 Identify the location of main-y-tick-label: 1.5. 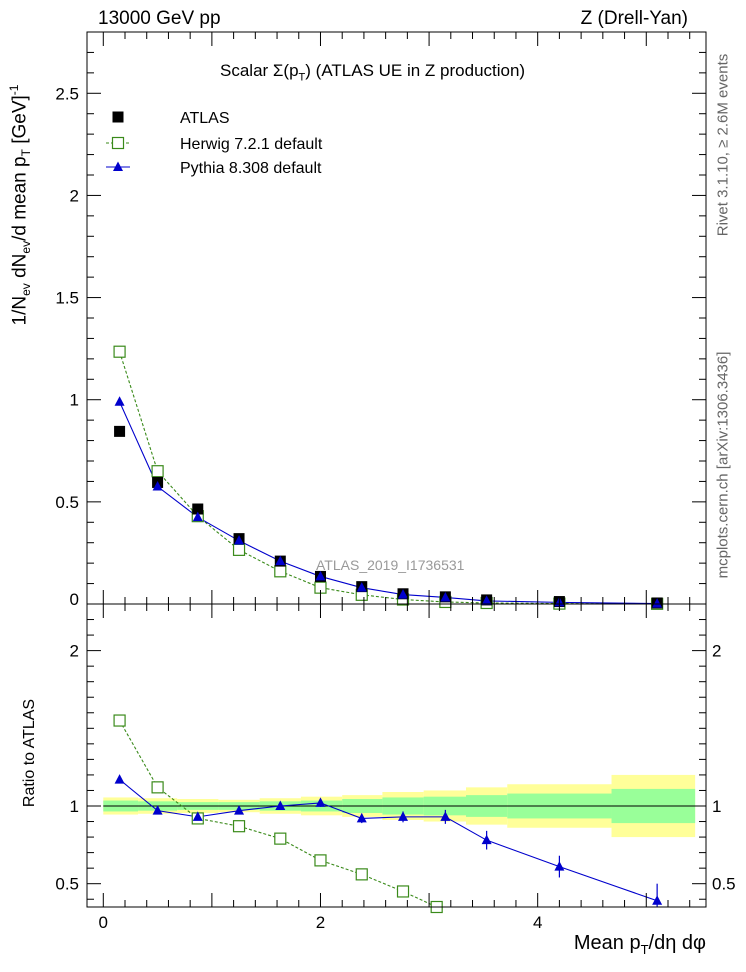
(67, 298).